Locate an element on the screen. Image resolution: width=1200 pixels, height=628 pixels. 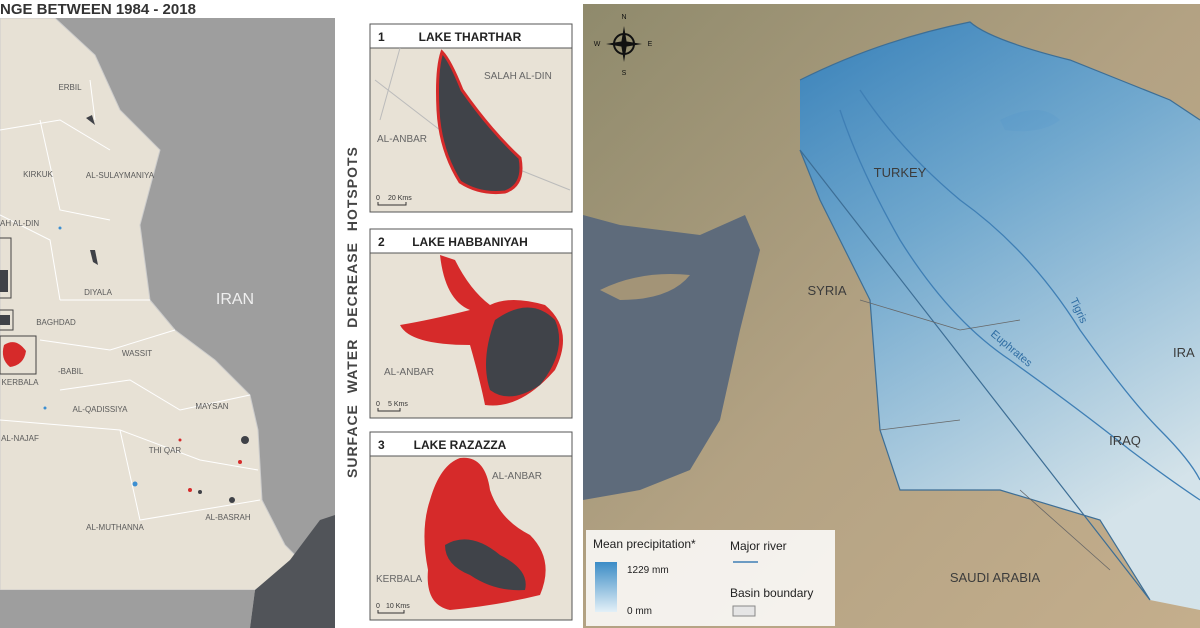
province-label: AH AL-DIN is located at coordinates (19, 223).